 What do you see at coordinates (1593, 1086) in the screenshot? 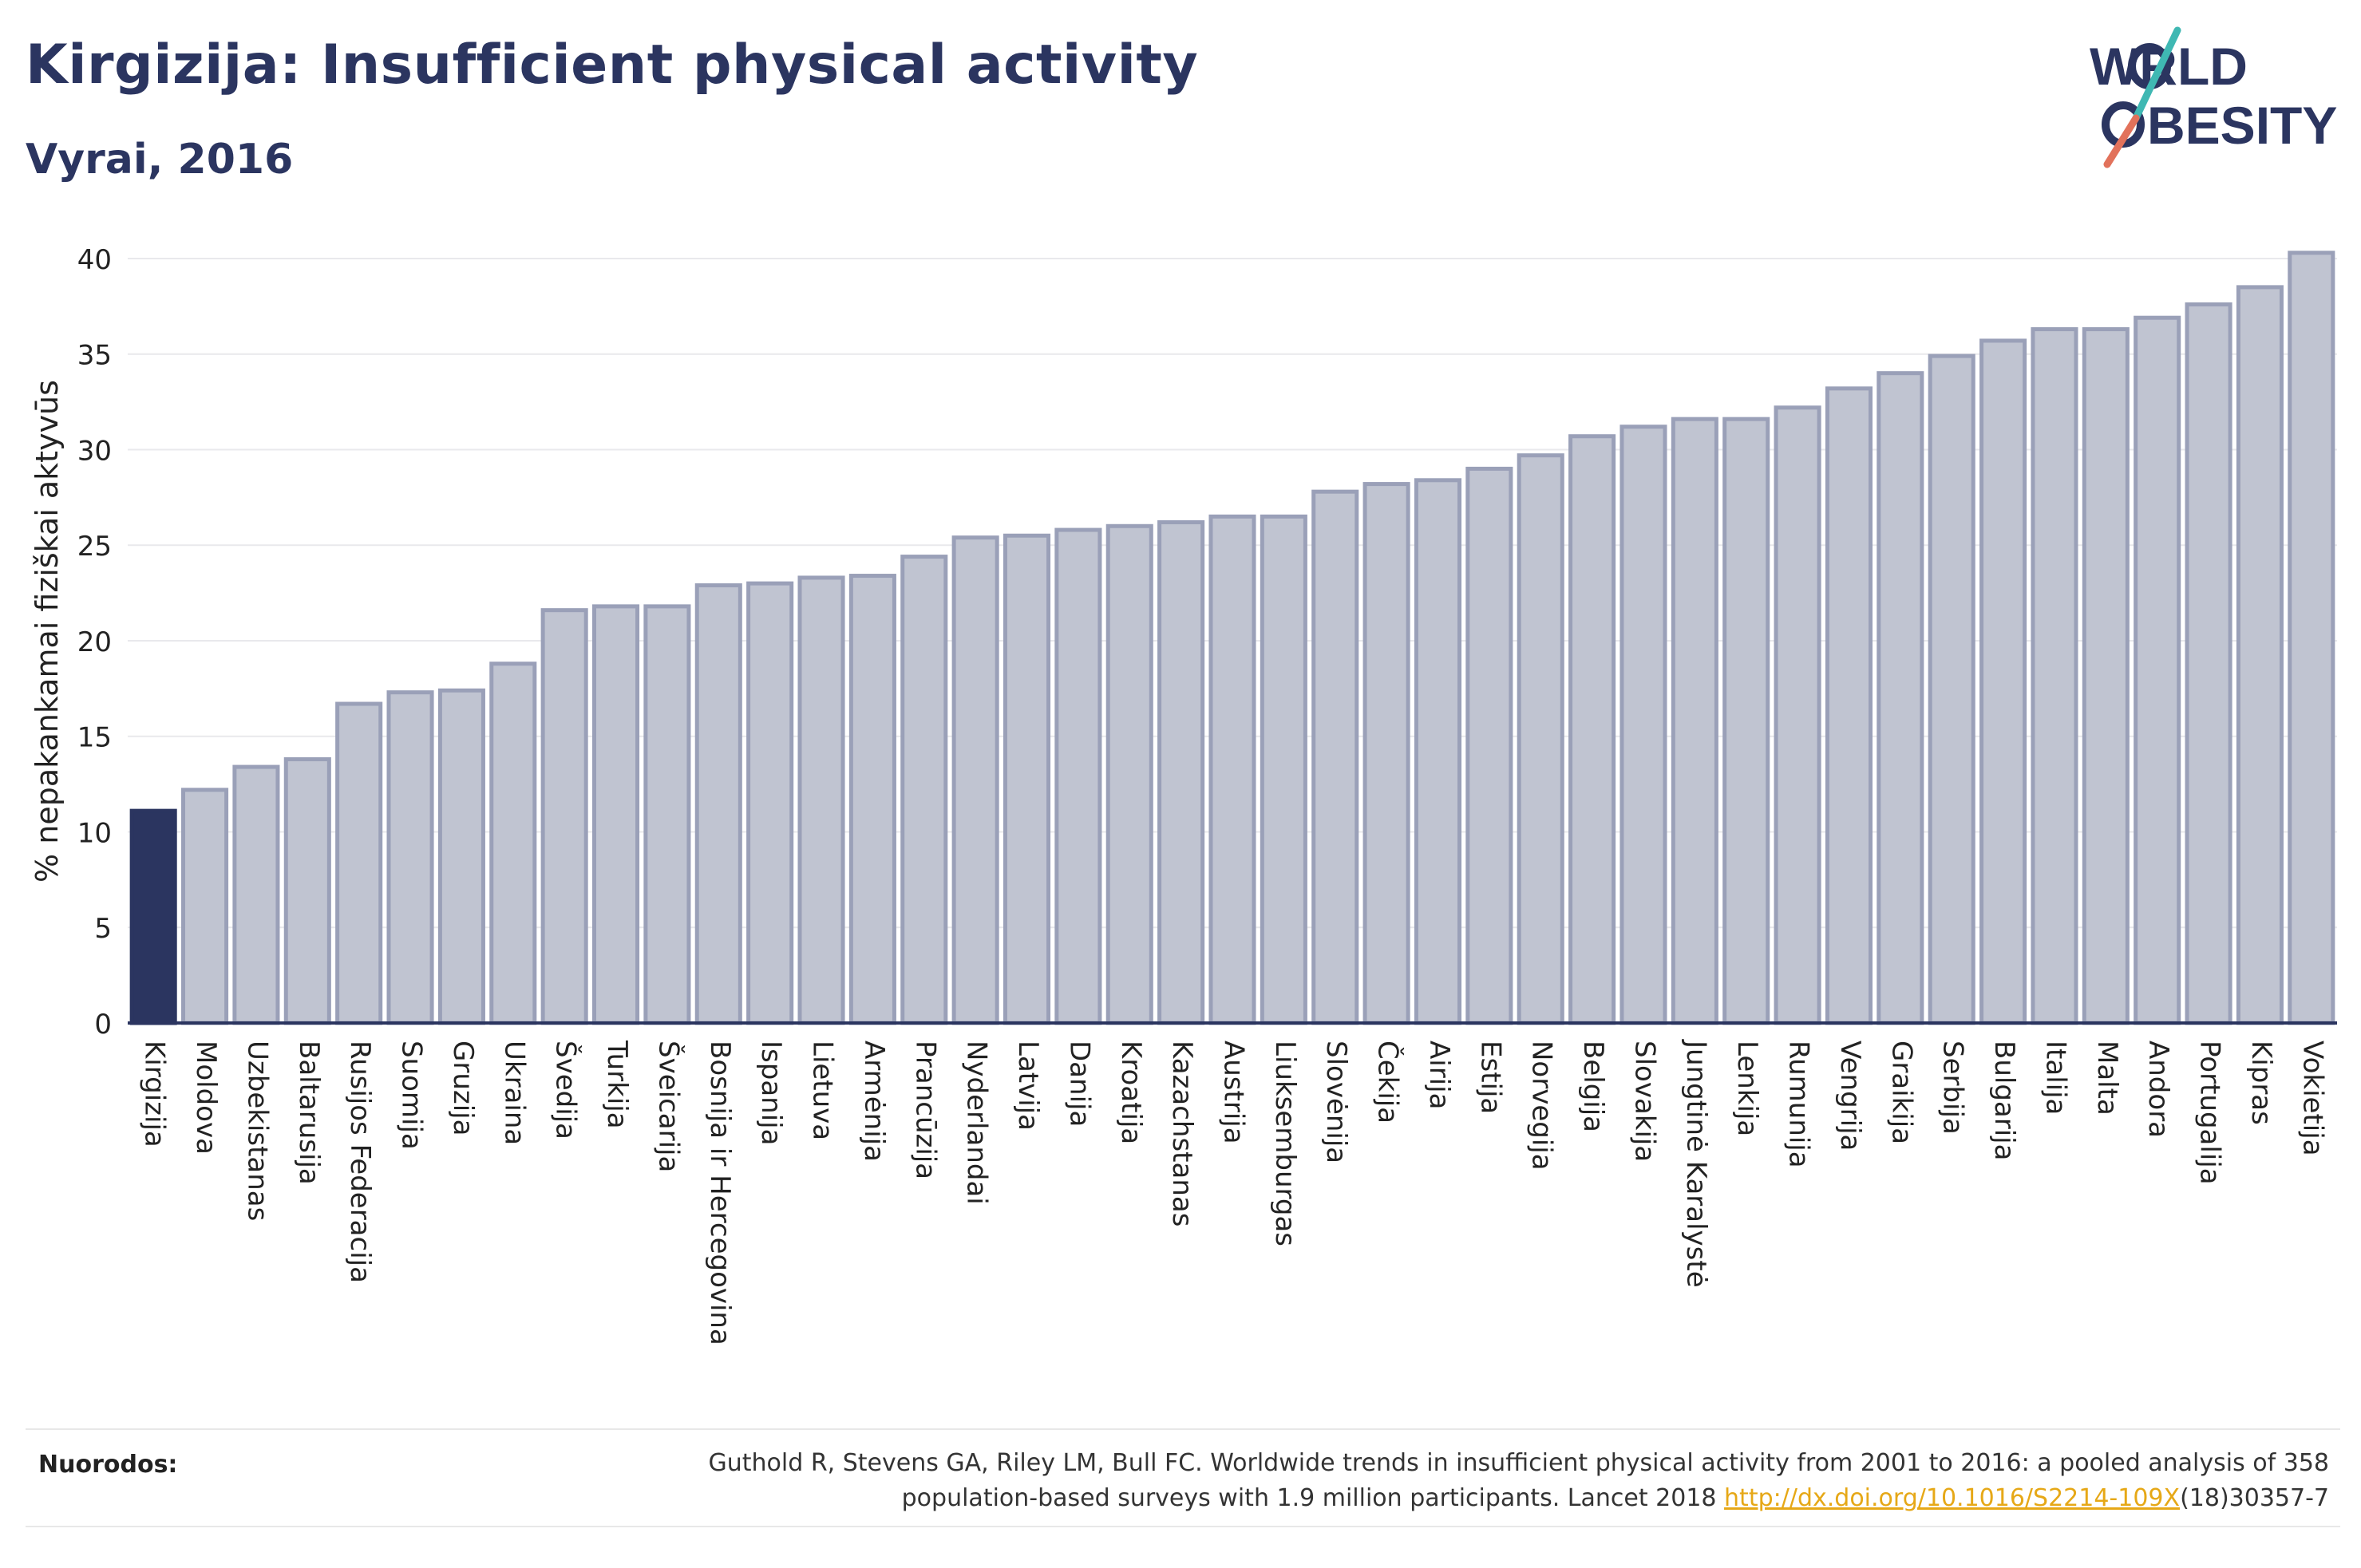
I see `x-tick-label: Belgija` at bounding box center [1593, 1086].